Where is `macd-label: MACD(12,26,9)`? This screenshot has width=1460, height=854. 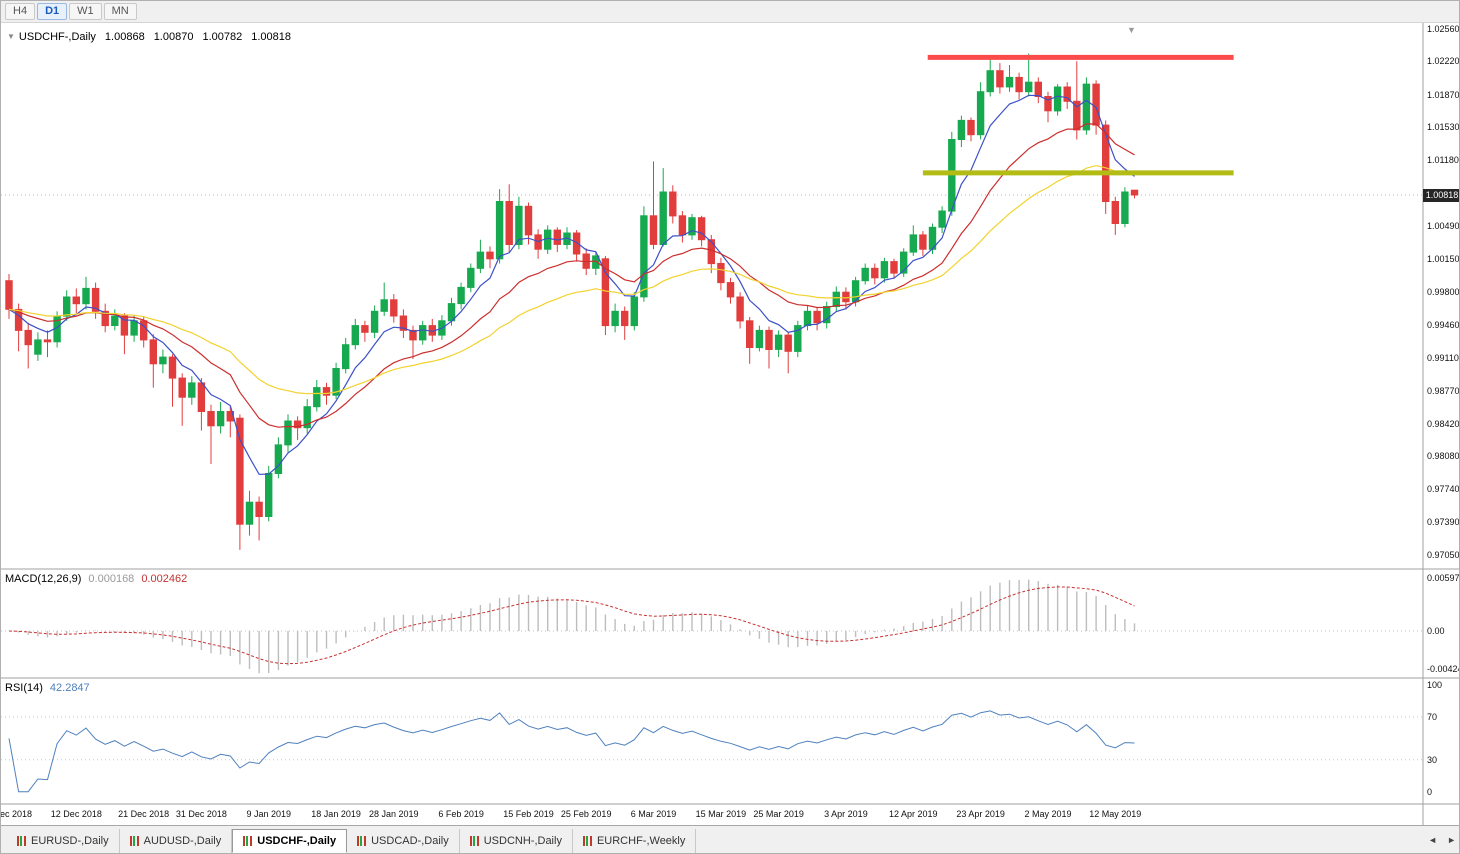
macd-label: MACD(12,26,9) is located at coordinates (43, 579).